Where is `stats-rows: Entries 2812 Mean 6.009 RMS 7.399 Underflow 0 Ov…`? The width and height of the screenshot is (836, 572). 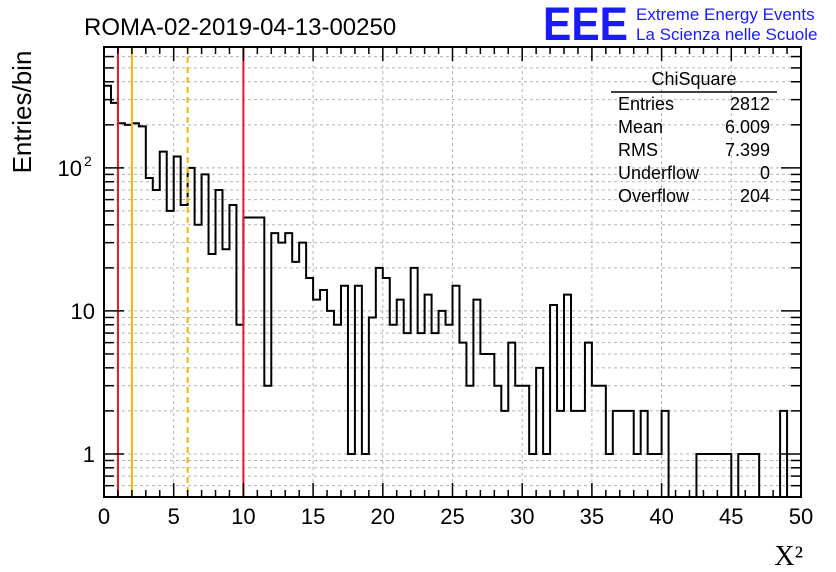 stats-rows: Entries 2812 Mean 6.009 RMS 7.399 Underflow 0 Ov… is located at coordinates (694, 150).